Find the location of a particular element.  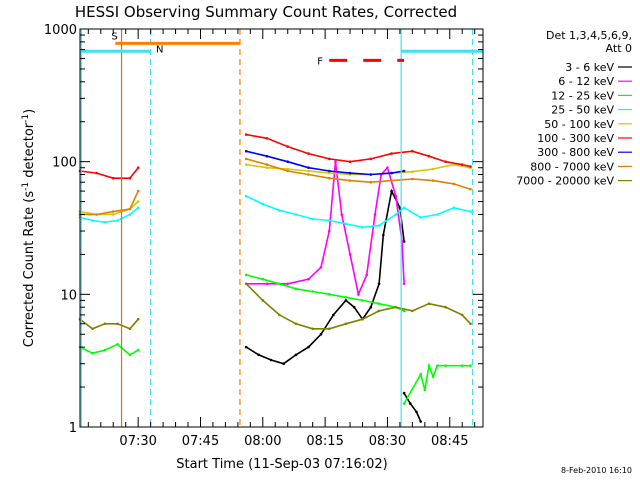

y-axis-label: Corrected Count Rate (s-1 detector-1) is located at coordinates (29, 228).